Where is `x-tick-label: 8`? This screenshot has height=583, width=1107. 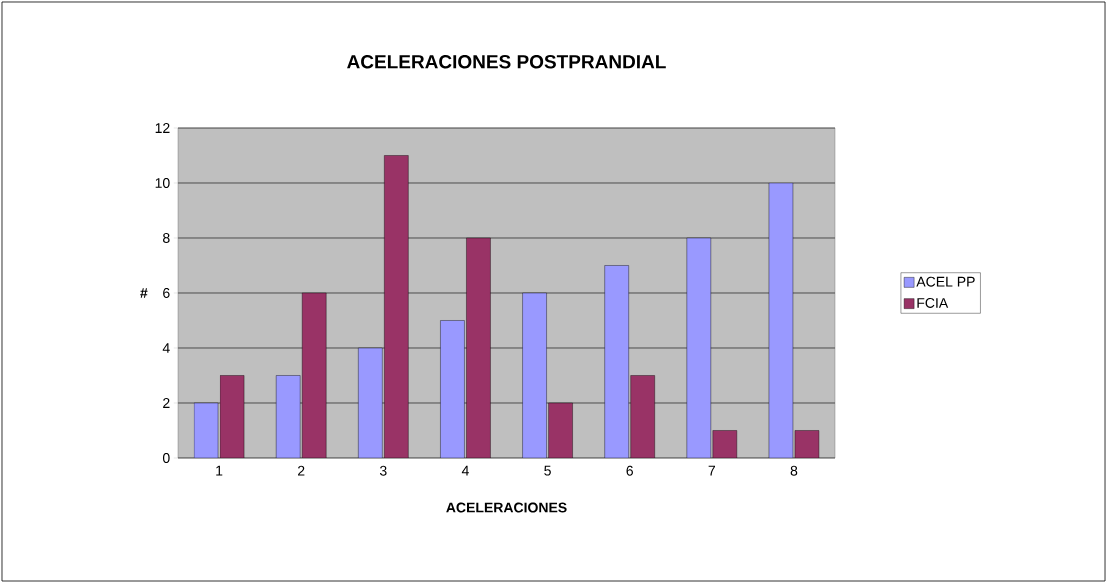
x-tick-label: 8 is located at coordinates (794, 470).